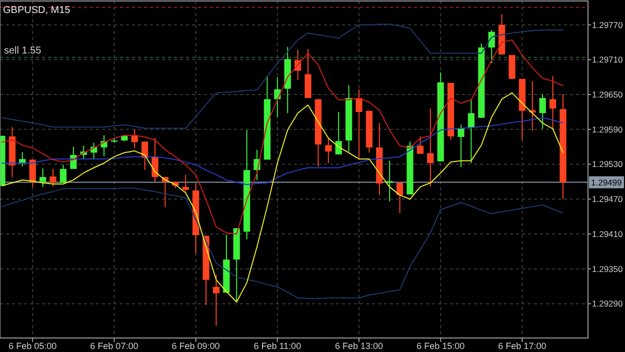  Describe the element at coordinates (607, 303) in the screenshot. I see `y-tick-label: 1.29290` at that location.